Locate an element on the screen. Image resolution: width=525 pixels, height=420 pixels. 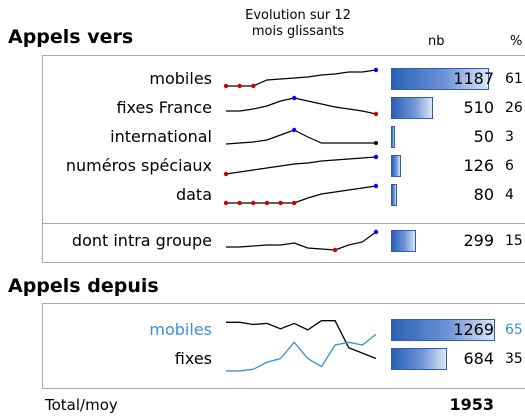
nb-value-depuis-fixes: 684 is located at coordinates (478, 358).